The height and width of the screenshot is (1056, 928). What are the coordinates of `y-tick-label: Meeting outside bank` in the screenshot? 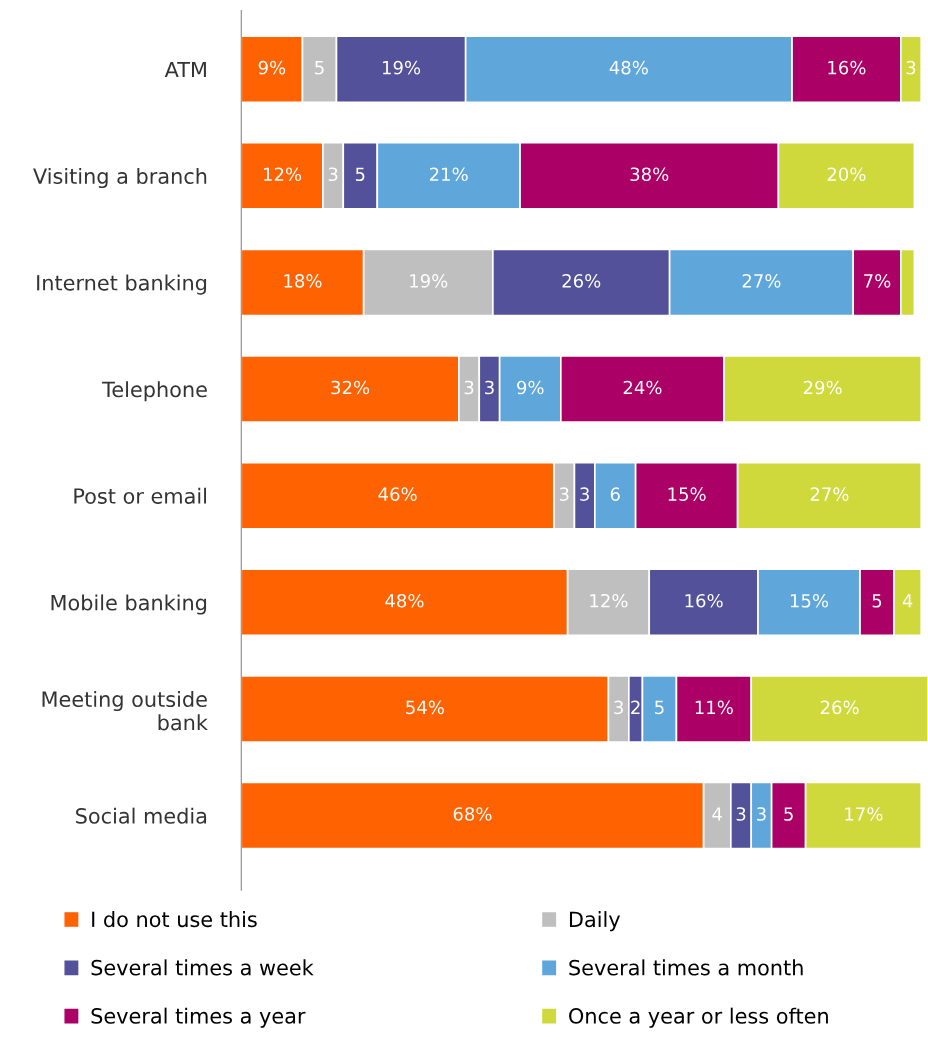 It's located at (125, 710).